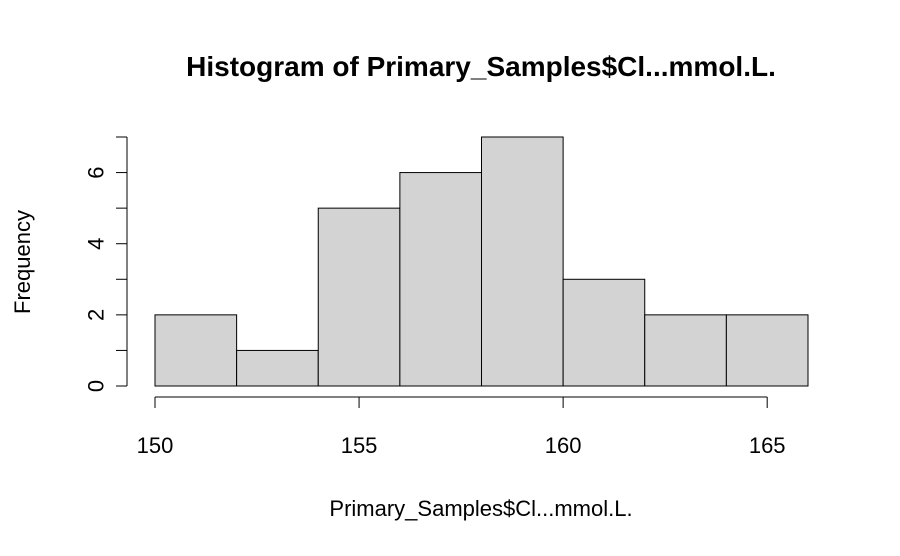 Image resolution: width=900 pixels, height=556 pixels. Describe the element at coordinates (359, 445) in the screenshot. I see `x-tick-label: 155` at that location.